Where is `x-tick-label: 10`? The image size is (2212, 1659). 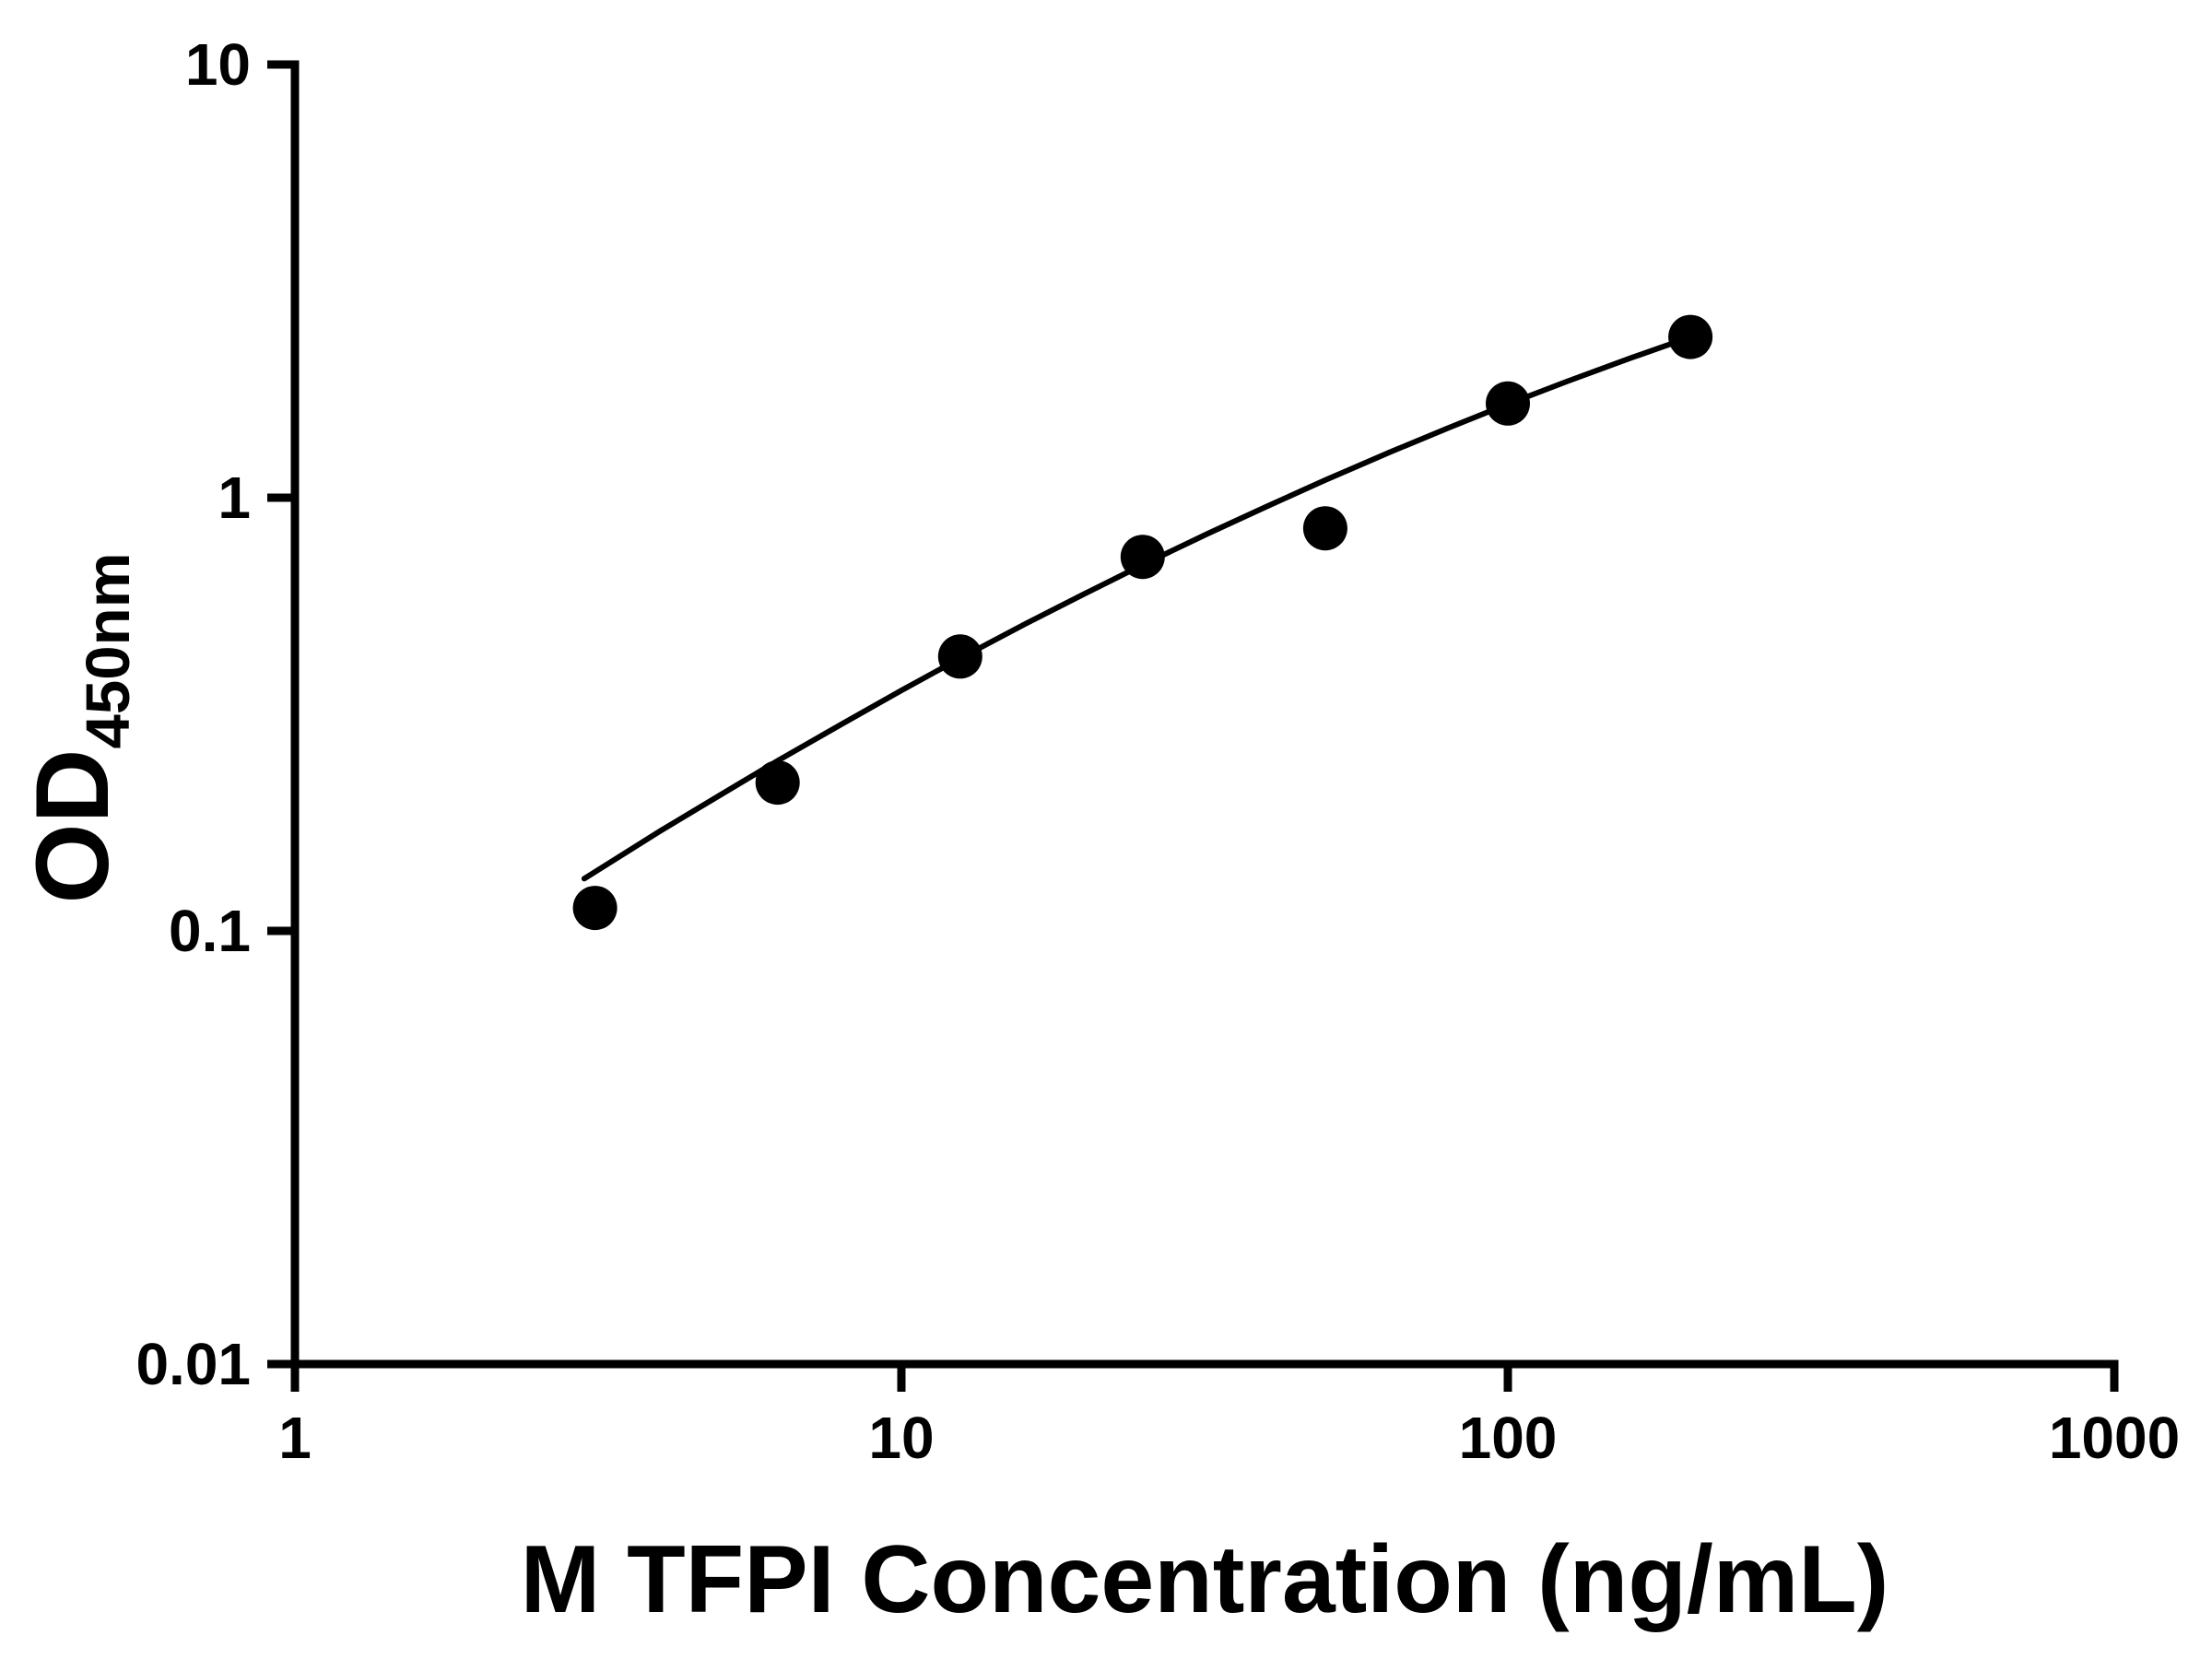
x-tick-label: 10 is located at coordinates (901, 1438).